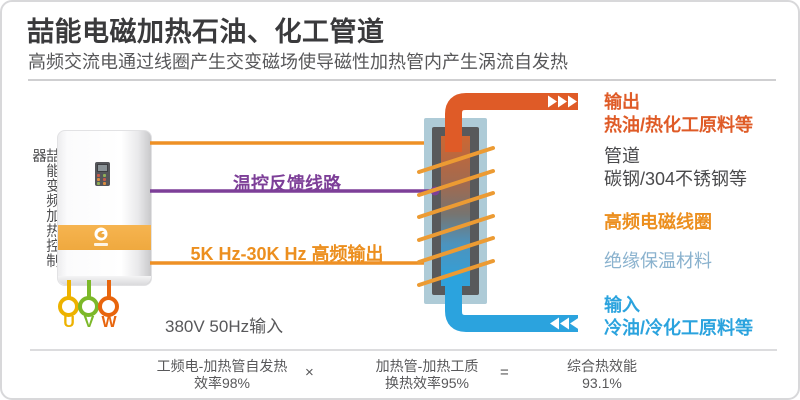 Image resolution: width=800 pixels, height=400 pixels. Describe the element at coordinates (224, 326) in the screenshot. I see `power-input-label: 380V 50Hz输入` at that location.